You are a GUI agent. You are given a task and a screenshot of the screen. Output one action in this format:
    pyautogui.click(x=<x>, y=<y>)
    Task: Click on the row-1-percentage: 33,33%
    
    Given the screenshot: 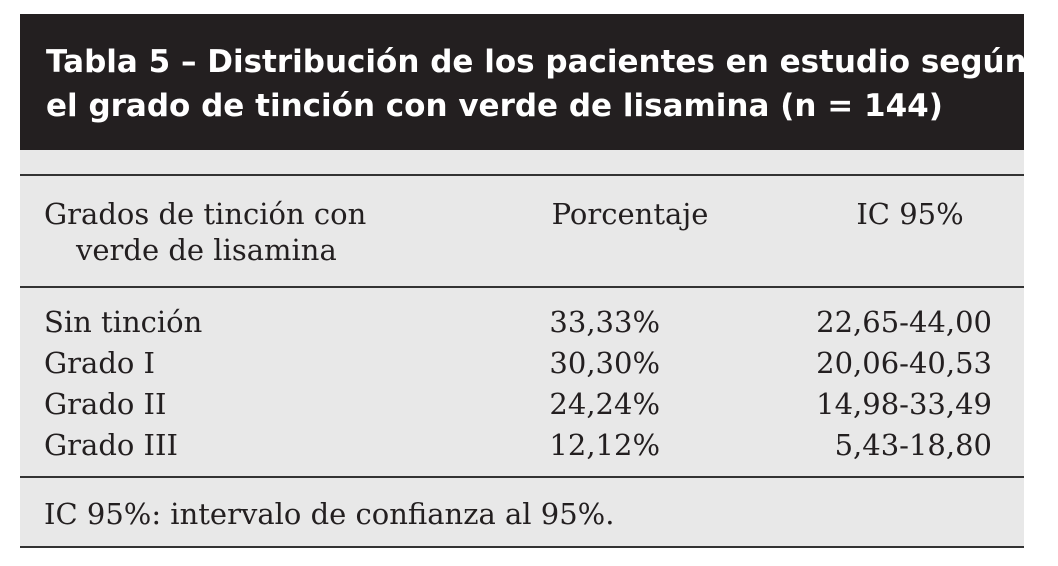 What is the action you would take?
    pyautogui.click(x=604, y=322)
    